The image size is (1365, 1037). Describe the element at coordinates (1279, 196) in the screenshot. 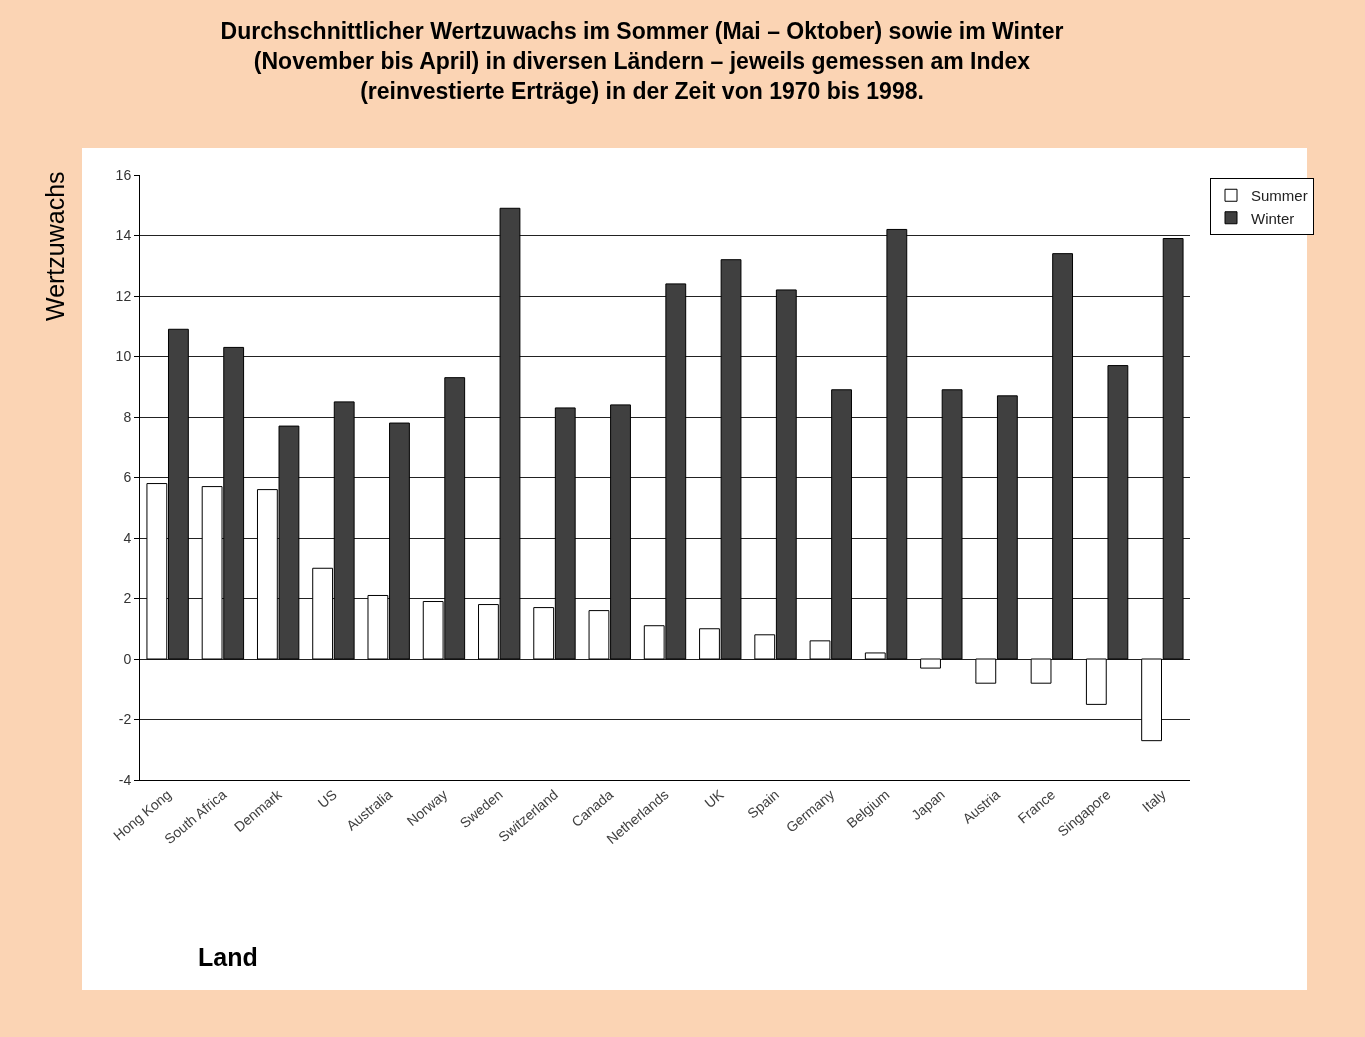

I see `legend-label: Summer` at that location.